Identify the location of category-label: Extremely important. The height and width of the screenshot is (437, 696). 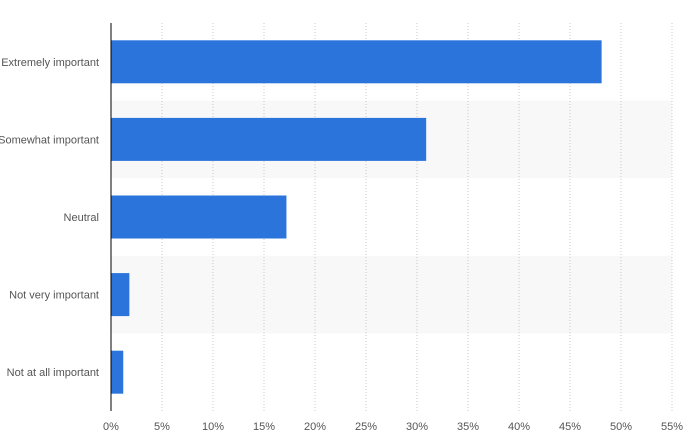
(50, 63).